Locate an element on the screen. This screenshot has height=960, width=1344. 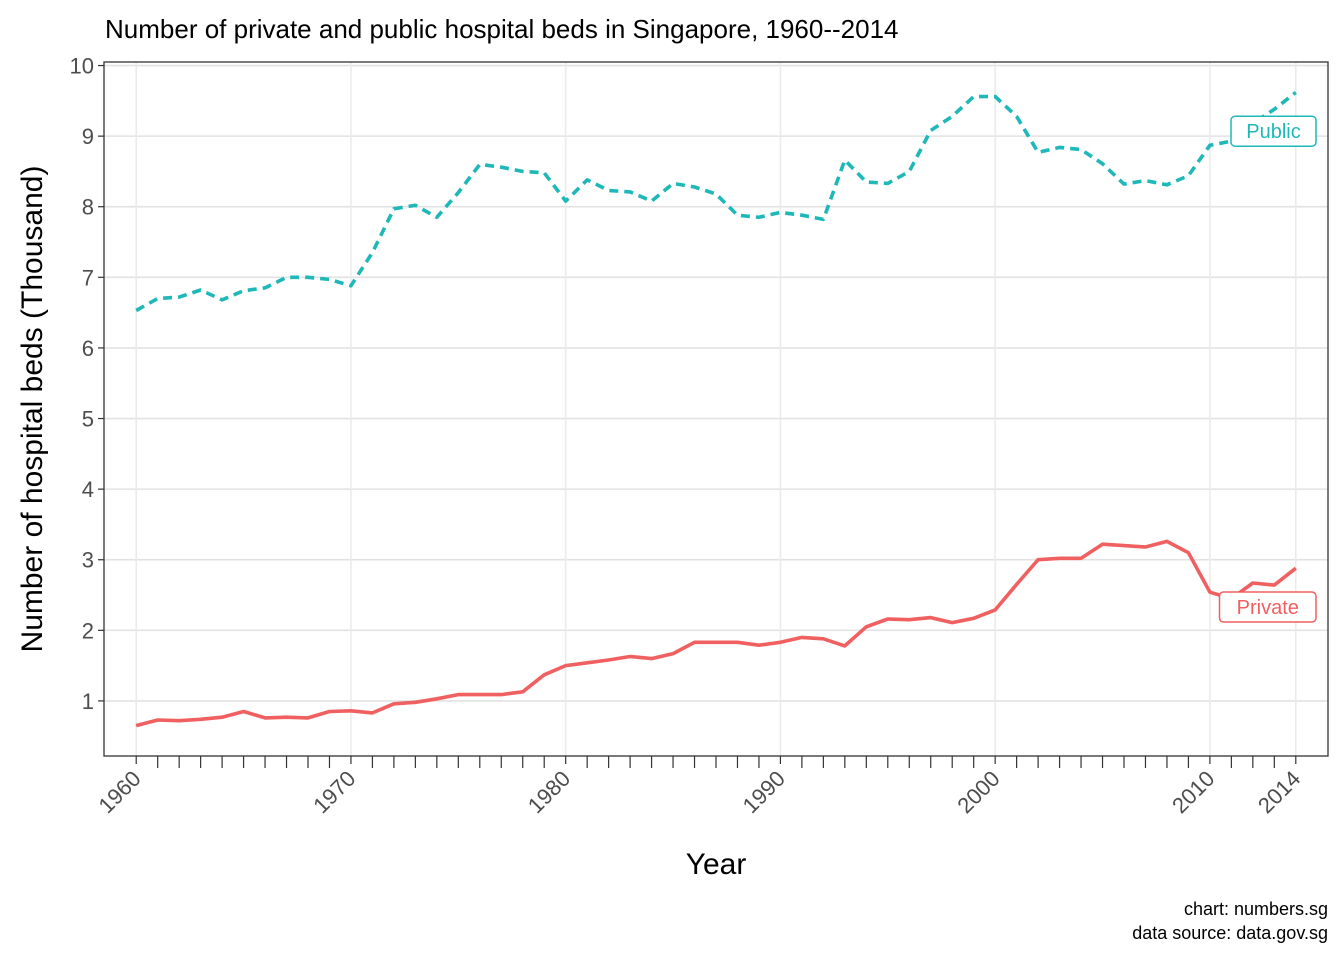
series-label-private: Private is located at coordinates (1267, 607).